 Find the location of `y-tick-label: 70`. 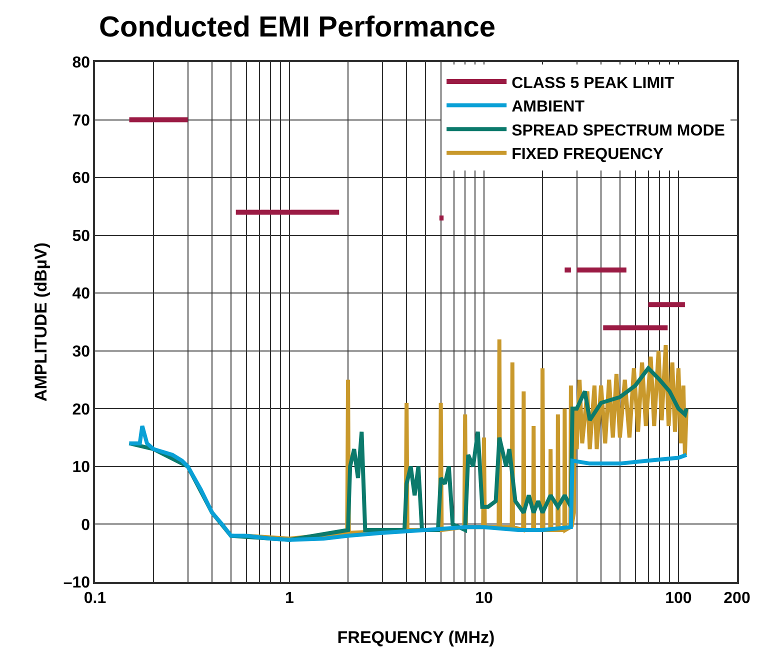

y-tick-label: 70 is located at coordinates (81, 121).